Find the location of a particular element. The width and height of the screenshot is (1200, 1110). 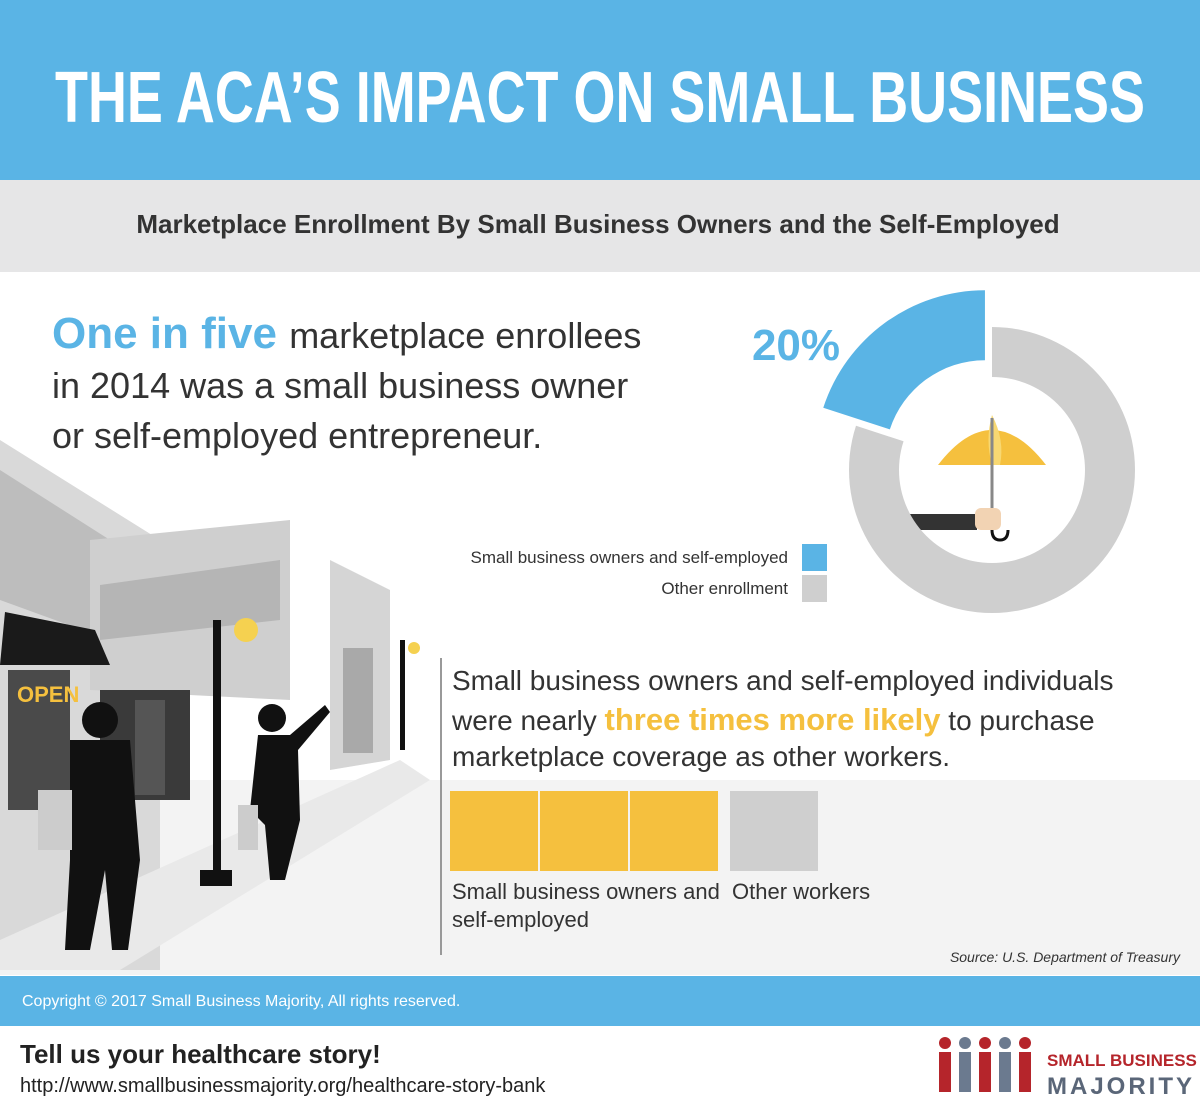

svg-text: OPEN is located at coordinates (48, 694).